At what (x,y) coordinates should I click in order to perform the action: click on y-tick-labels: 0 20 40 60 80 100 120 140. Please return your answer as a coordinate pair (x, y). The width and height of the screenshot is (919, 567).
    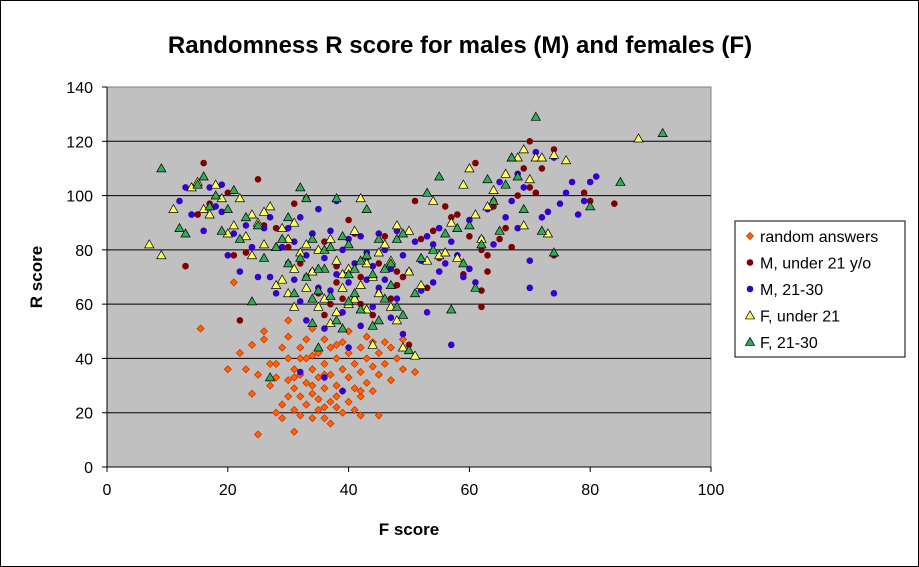
    Looking at the image, I should click on (79, 278).